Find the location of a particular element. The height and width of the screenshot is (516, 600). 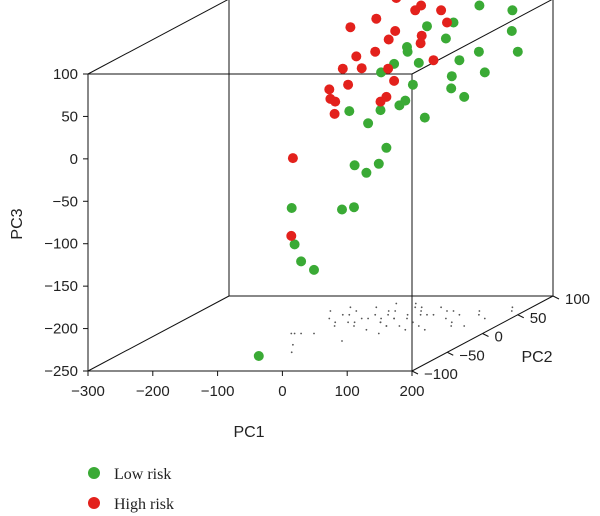

z-tick-label: −50 is located at coordinates (65, 201).